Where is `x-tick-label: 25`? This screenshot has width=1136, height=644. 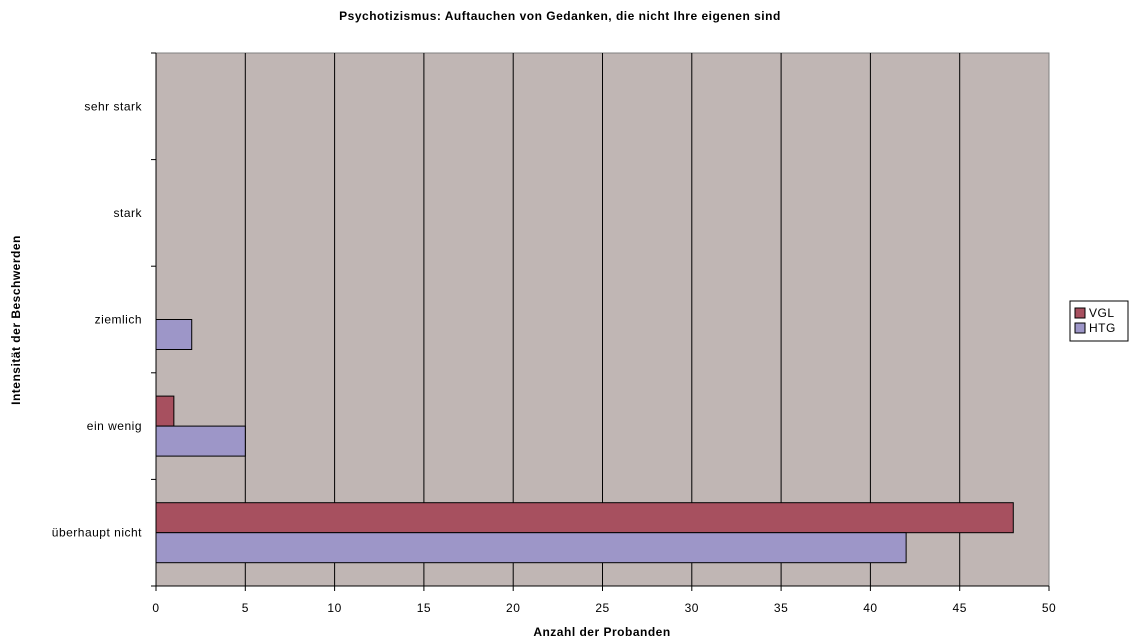
x-tick-label: 25 is located at coordinates (602, 608).